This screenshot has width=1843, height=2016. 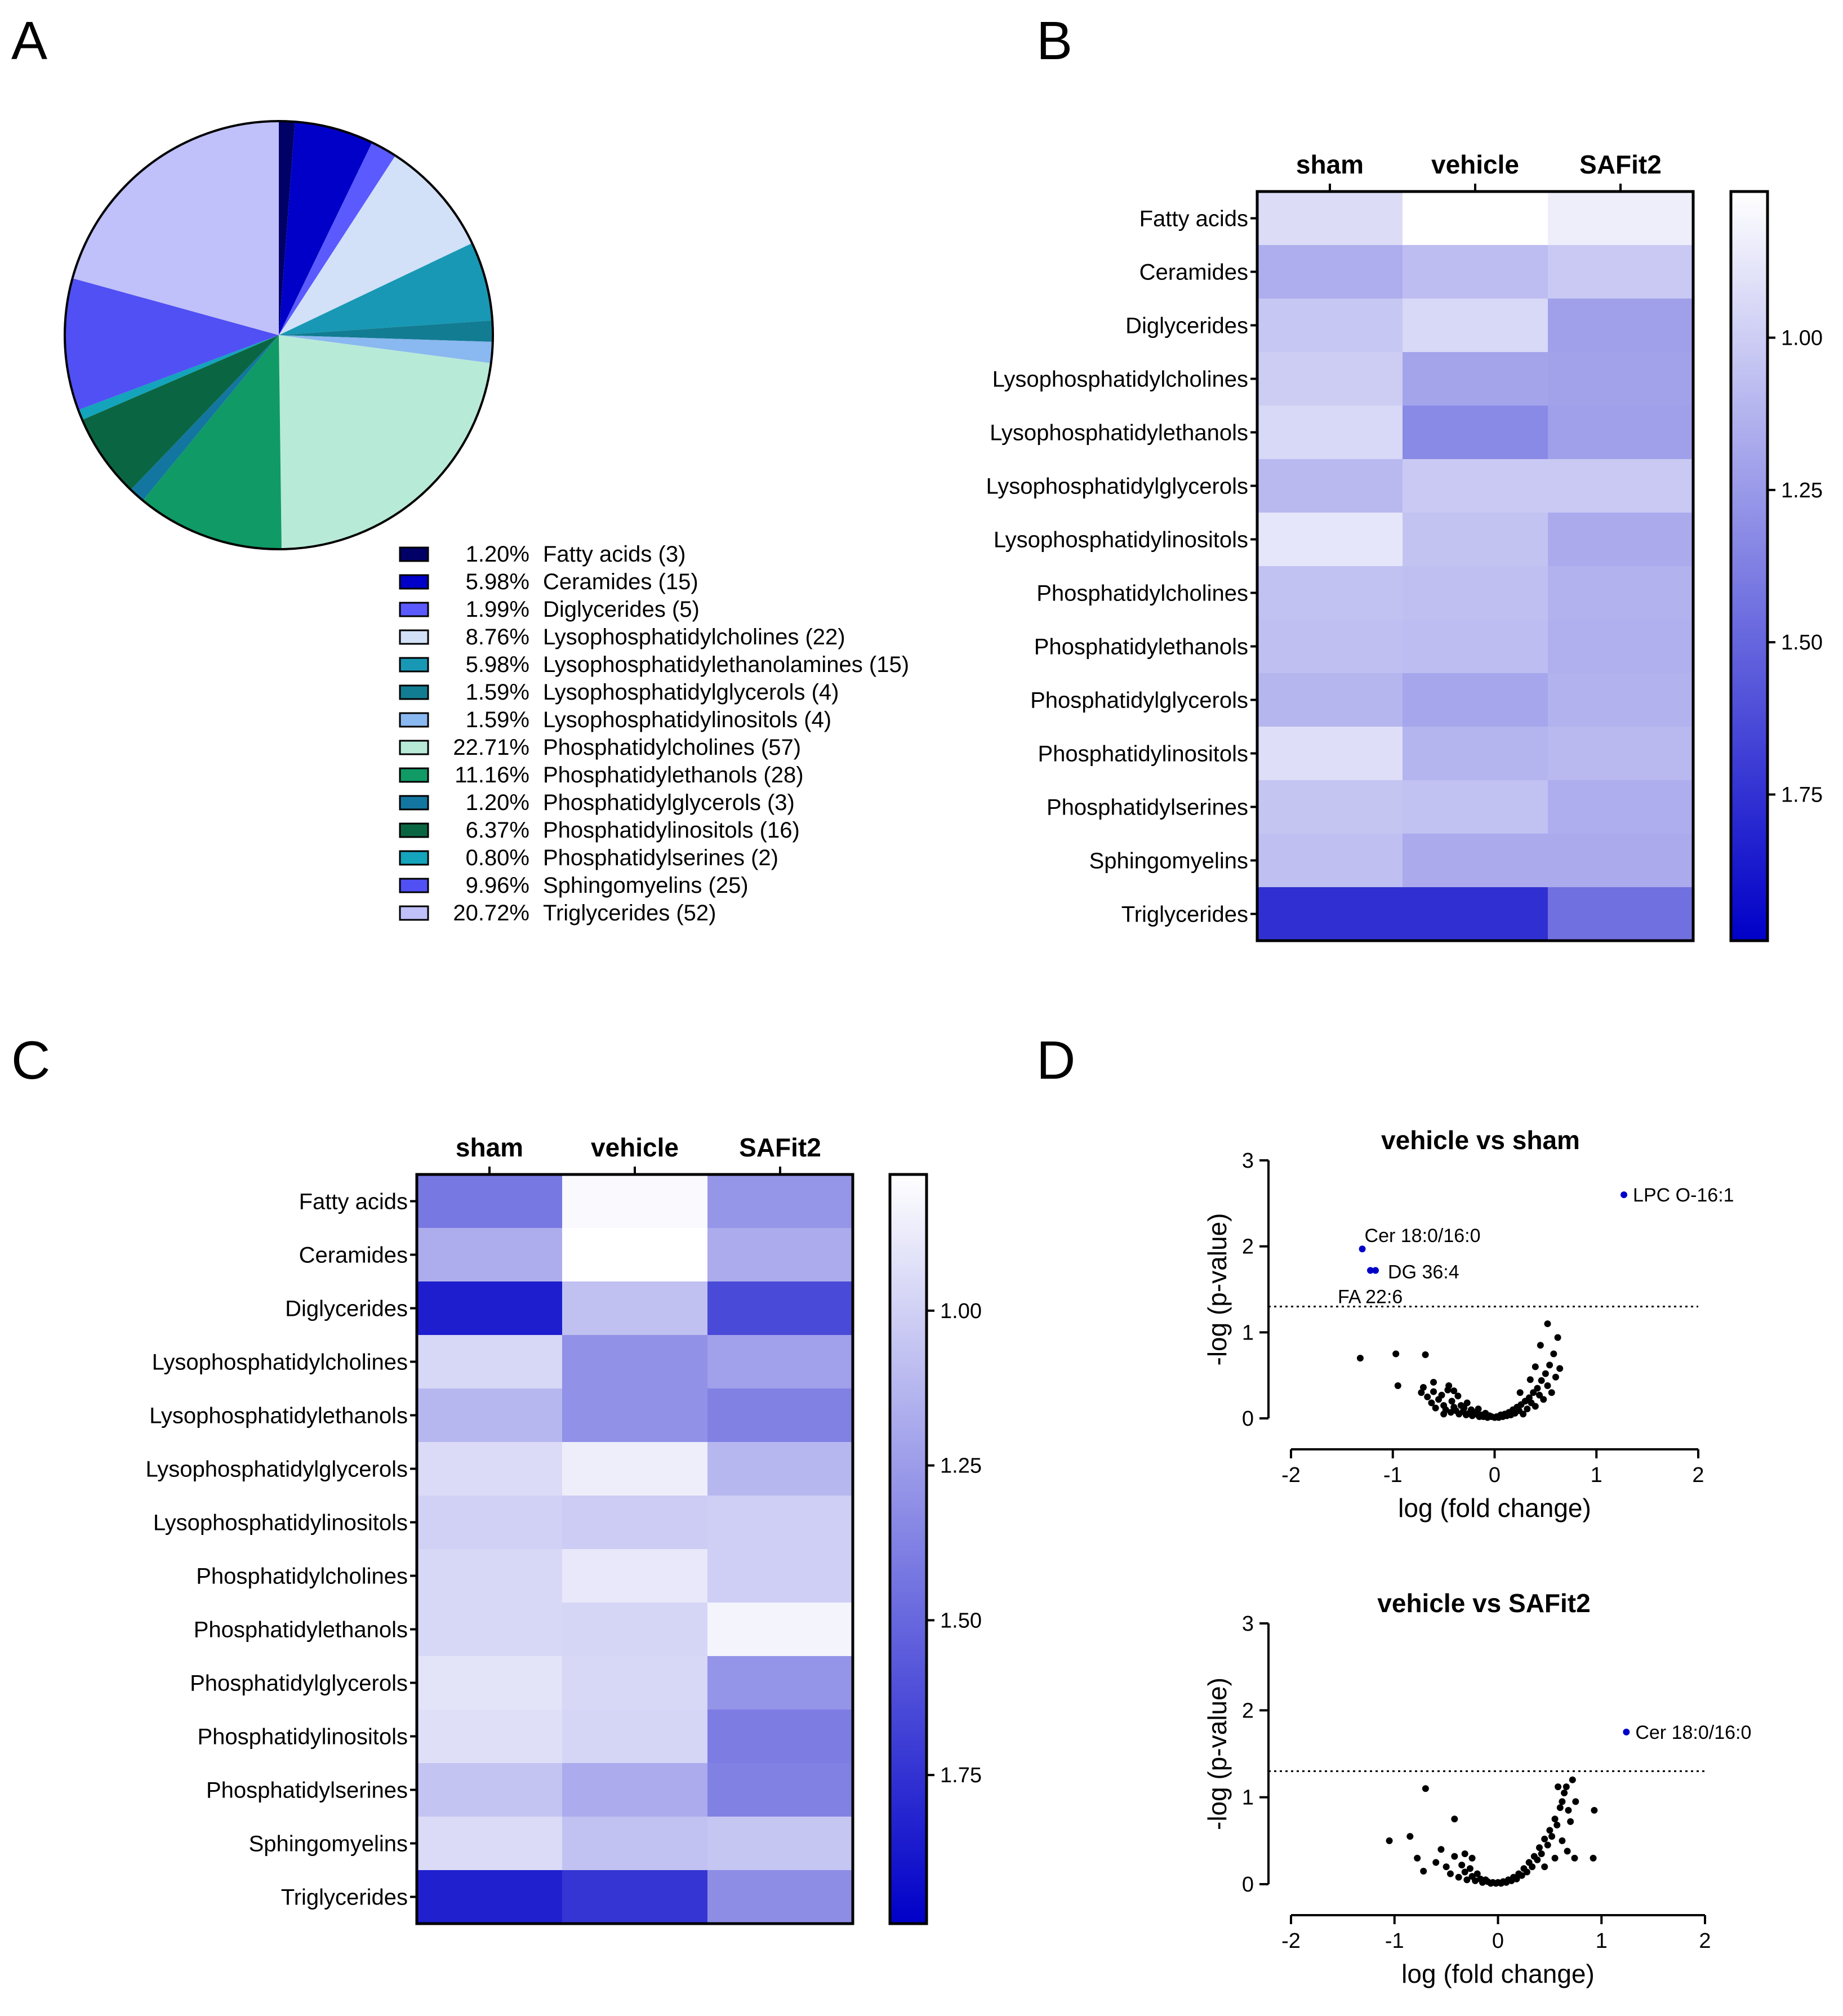 What do you see at coordinates (490, 1147) in the screenshot?
I see `heatmap-column-label: sham` at bounding box center [490, 1147].